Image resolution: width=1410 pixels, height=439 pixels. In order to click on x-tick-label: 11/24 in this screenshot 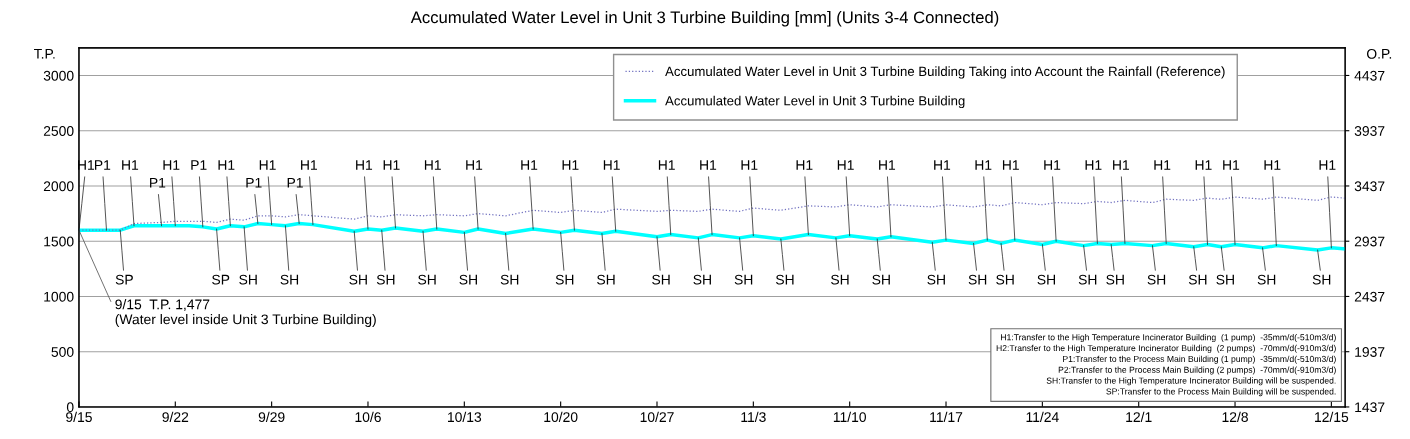, I will do `click(1042, 417)`.